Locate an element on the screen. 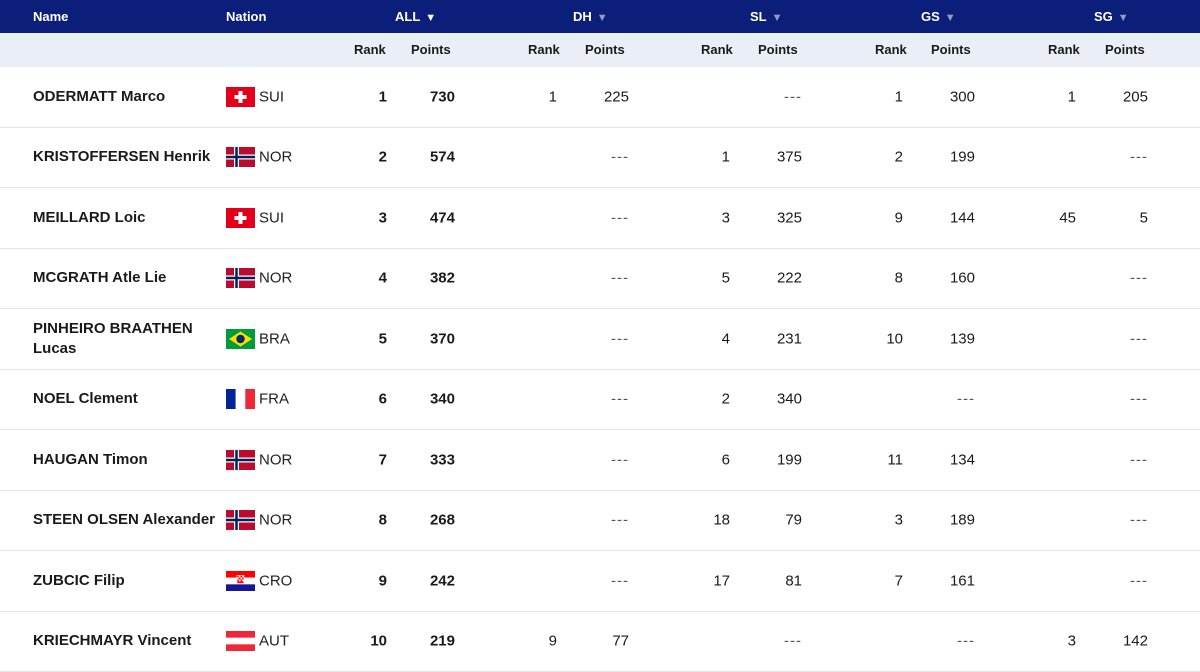 The width and height of the screenshot is (1200, 672). dh-points: 225 is located at coordinates (616, 96).